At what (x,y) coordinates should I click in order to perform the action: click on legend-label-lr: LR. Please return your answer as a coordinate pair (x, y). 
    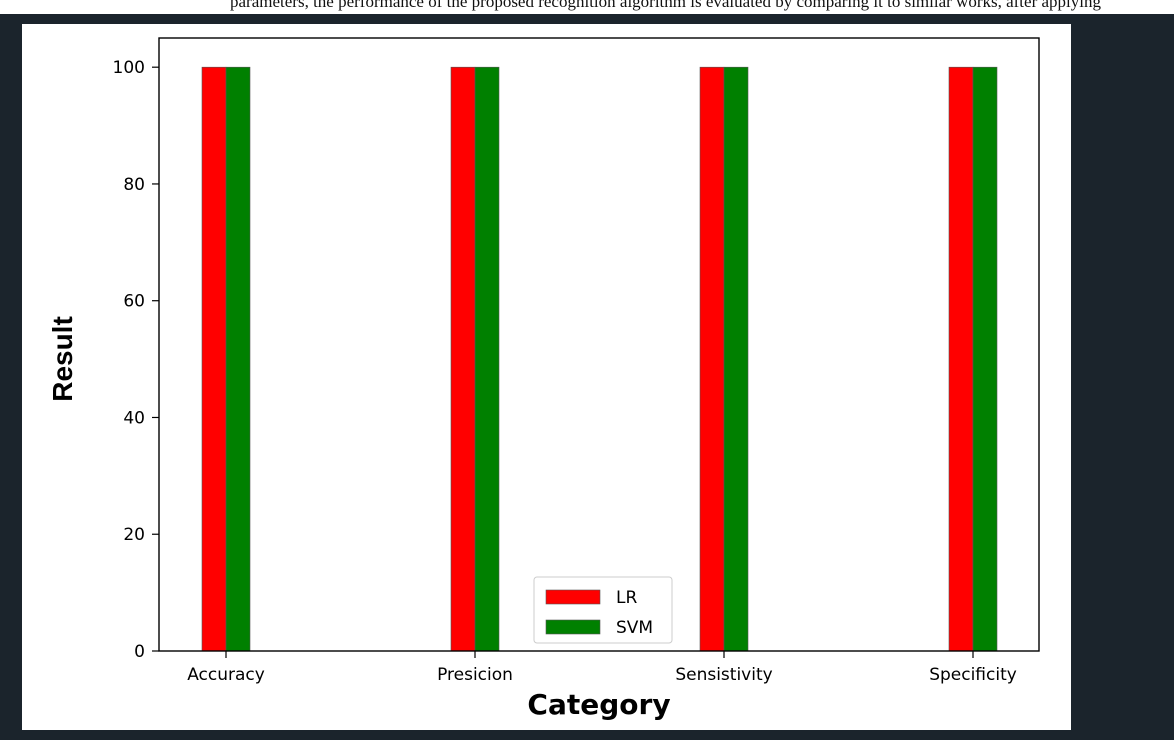
    Looking at the image, I should click on (626, 598).